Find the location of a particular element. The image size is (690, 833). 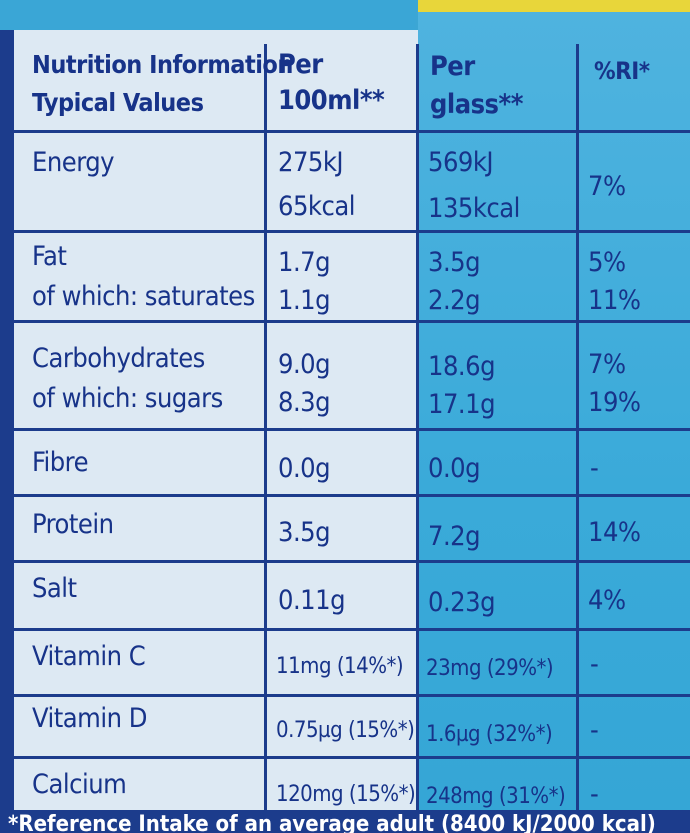

vitamin-d-ri: - is located at coordinates (594, 730).